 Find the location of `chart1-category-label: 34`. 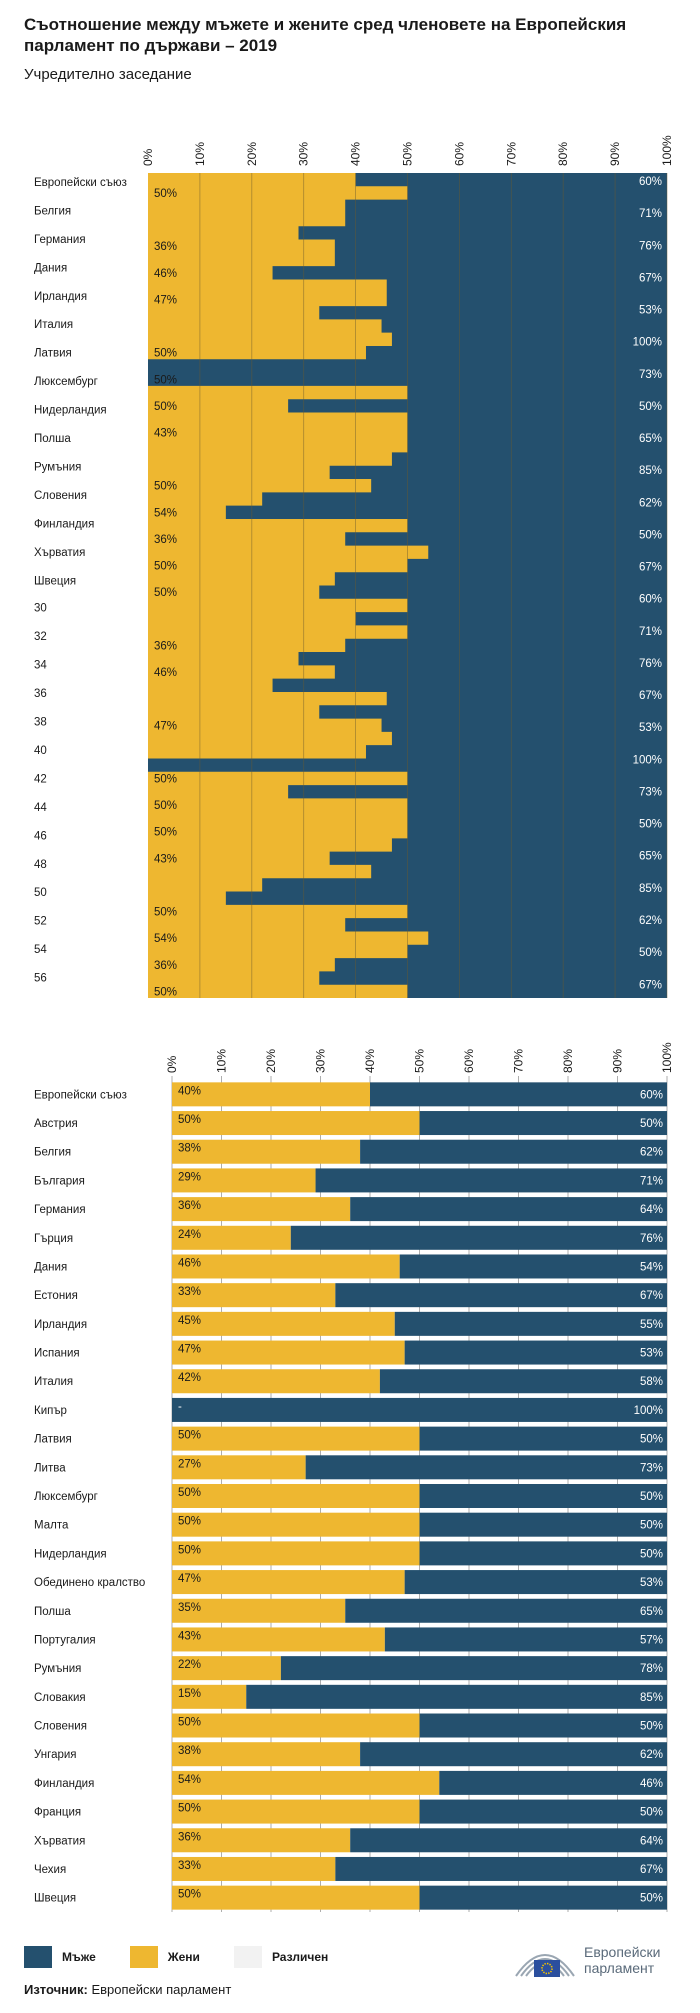

chart1-category-label: 34 is located at coordinates (40, 666).